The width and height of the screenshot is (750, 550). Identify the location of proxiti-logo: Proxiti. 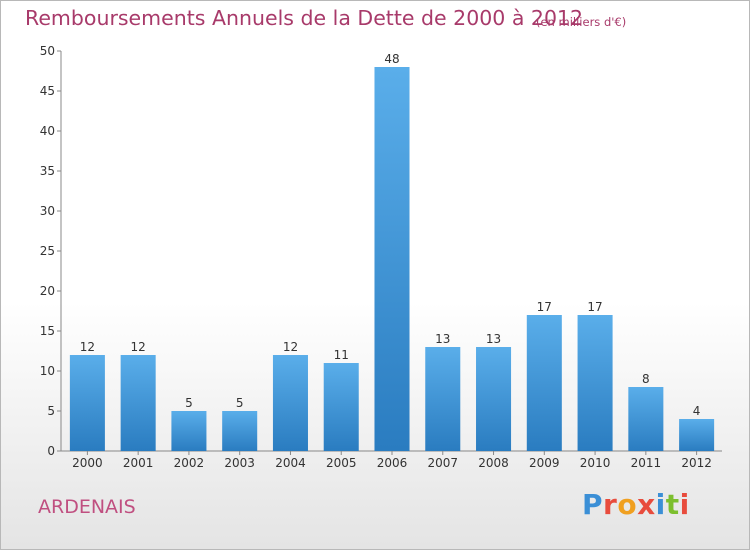
(636, 504).